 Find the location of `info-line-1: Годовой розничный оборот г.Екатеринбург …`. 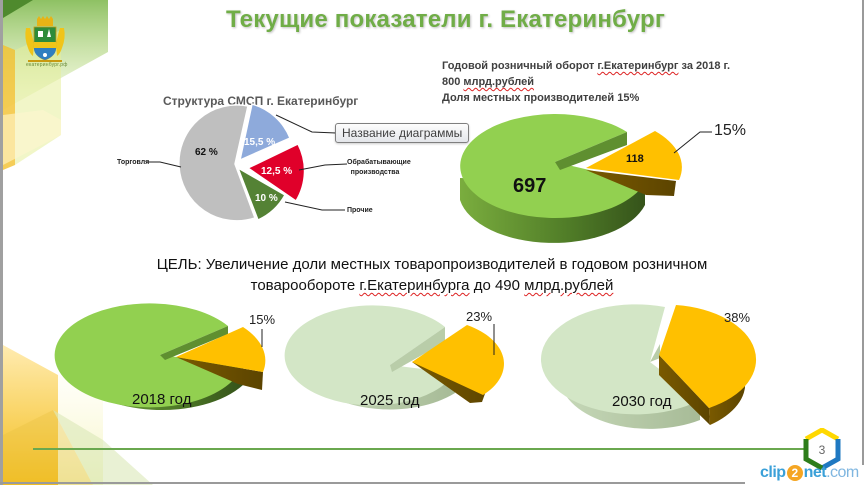

info-line-1: Годовой розничный оборот г.Екатеринбург … is located at coordinates (586, 66).